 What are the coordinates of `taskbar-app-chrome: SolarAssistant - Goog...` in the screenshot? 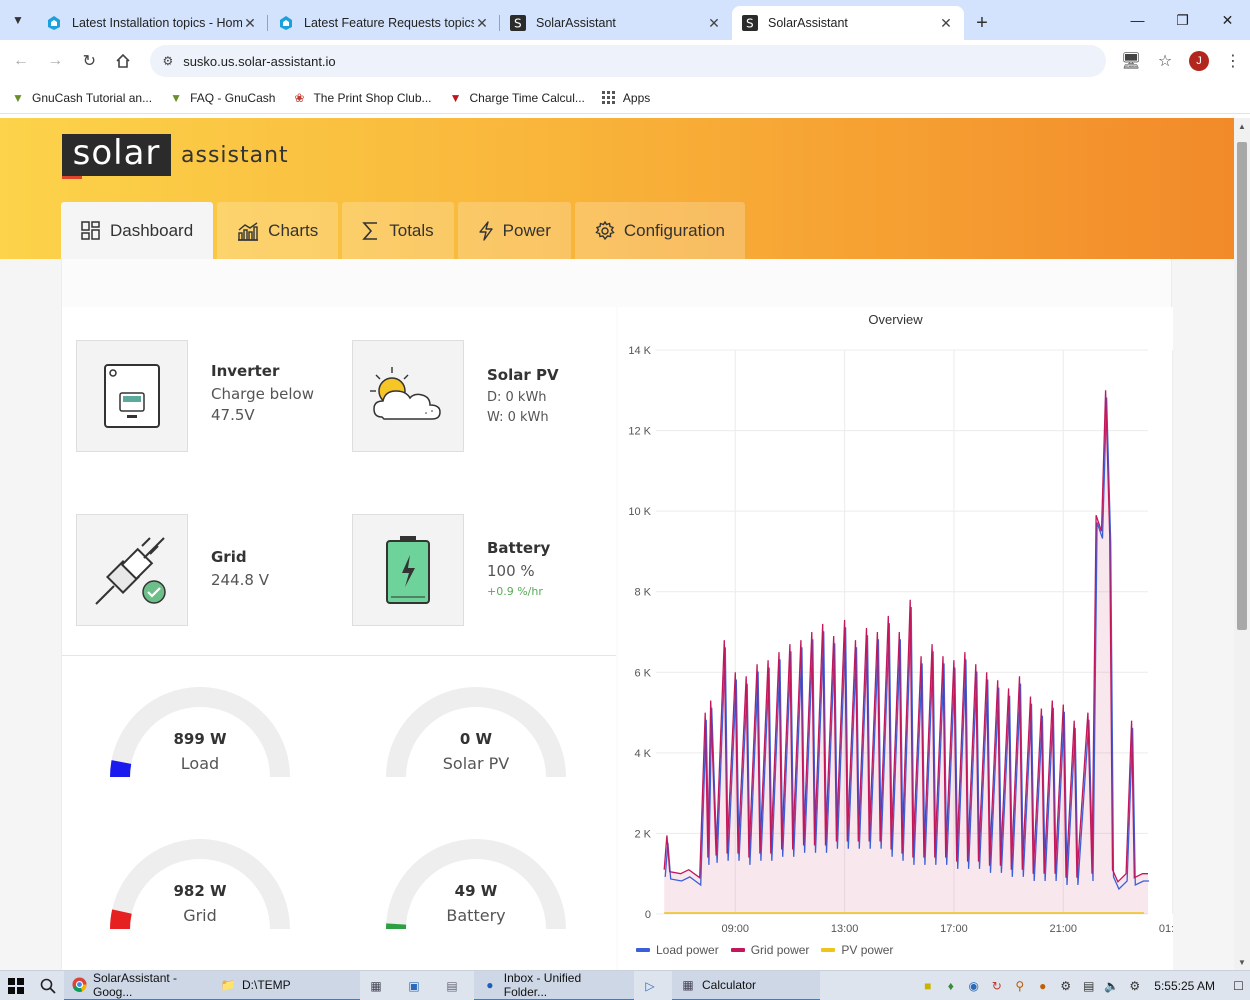 It's located at (138, 985).